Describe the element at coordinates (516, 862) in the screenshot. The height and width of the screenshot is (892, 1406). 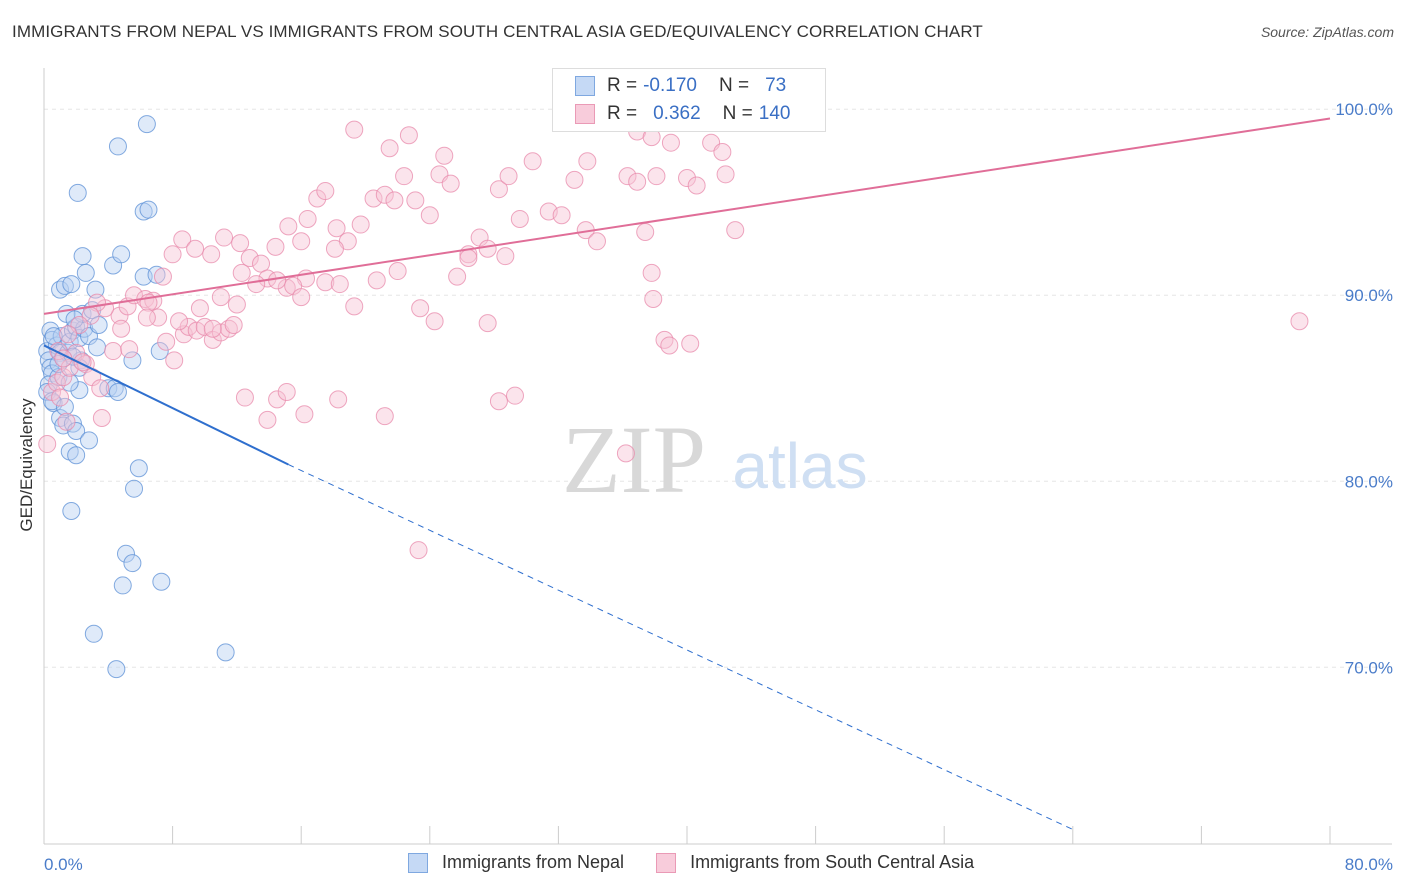
I see `series-legend-nepal: Immigrants from Nepal` at that location.